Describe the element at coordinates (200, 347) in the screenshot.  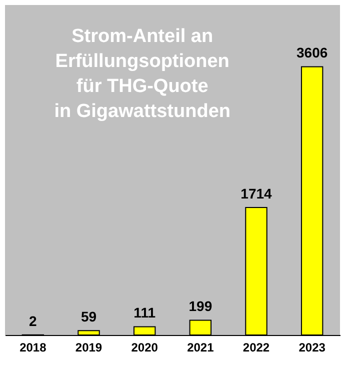
I see `x-tick-label: 2021` at that location.